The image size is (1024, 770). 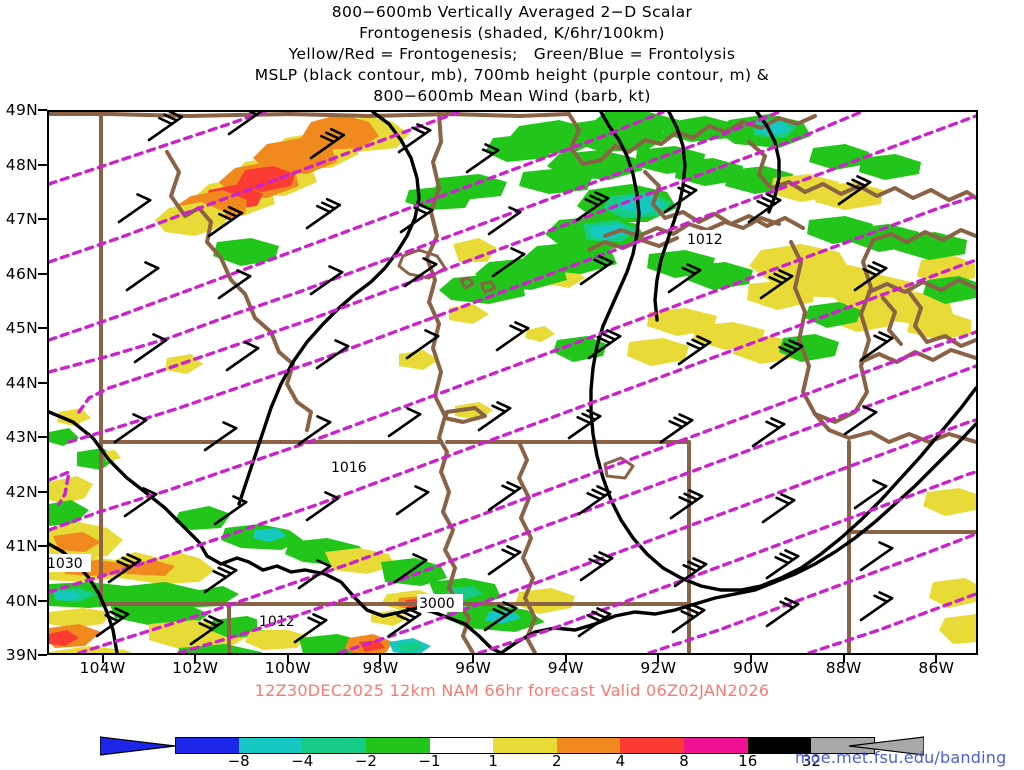 What do you see at coordinates (195, 668) in the screenshot?
I see `x-axis-label: 102W` at bounding box center [195, 668].